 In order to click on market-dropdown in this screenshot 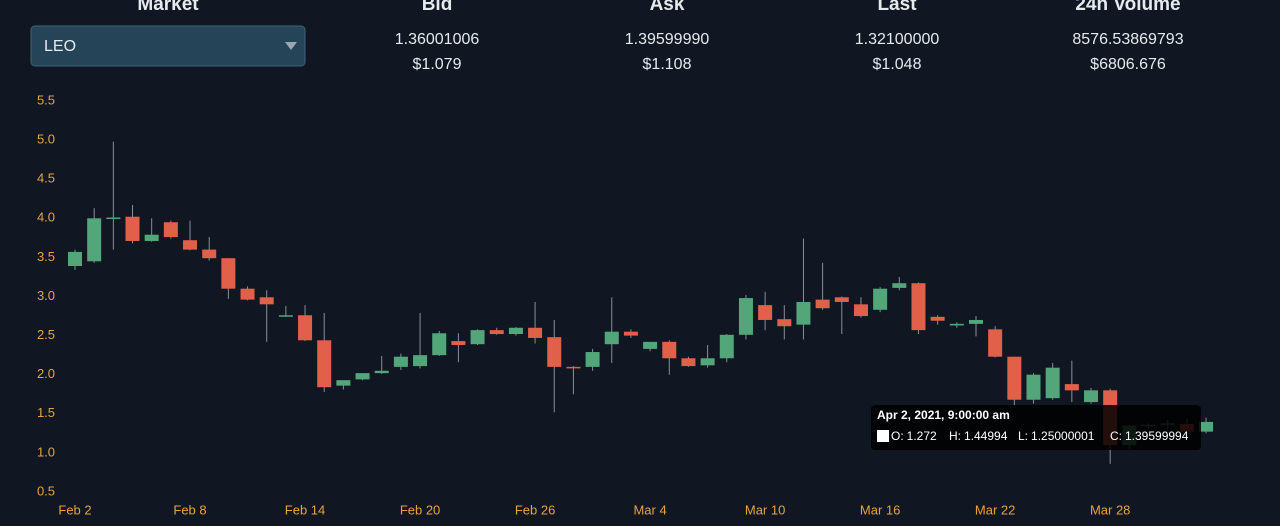, I will do `click(168, 46)`.